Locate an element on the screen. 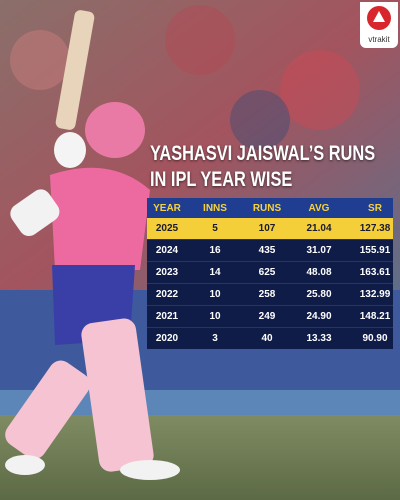 The image size is (400, 500). table-cell: 258 is located at coordinates (267, 294).